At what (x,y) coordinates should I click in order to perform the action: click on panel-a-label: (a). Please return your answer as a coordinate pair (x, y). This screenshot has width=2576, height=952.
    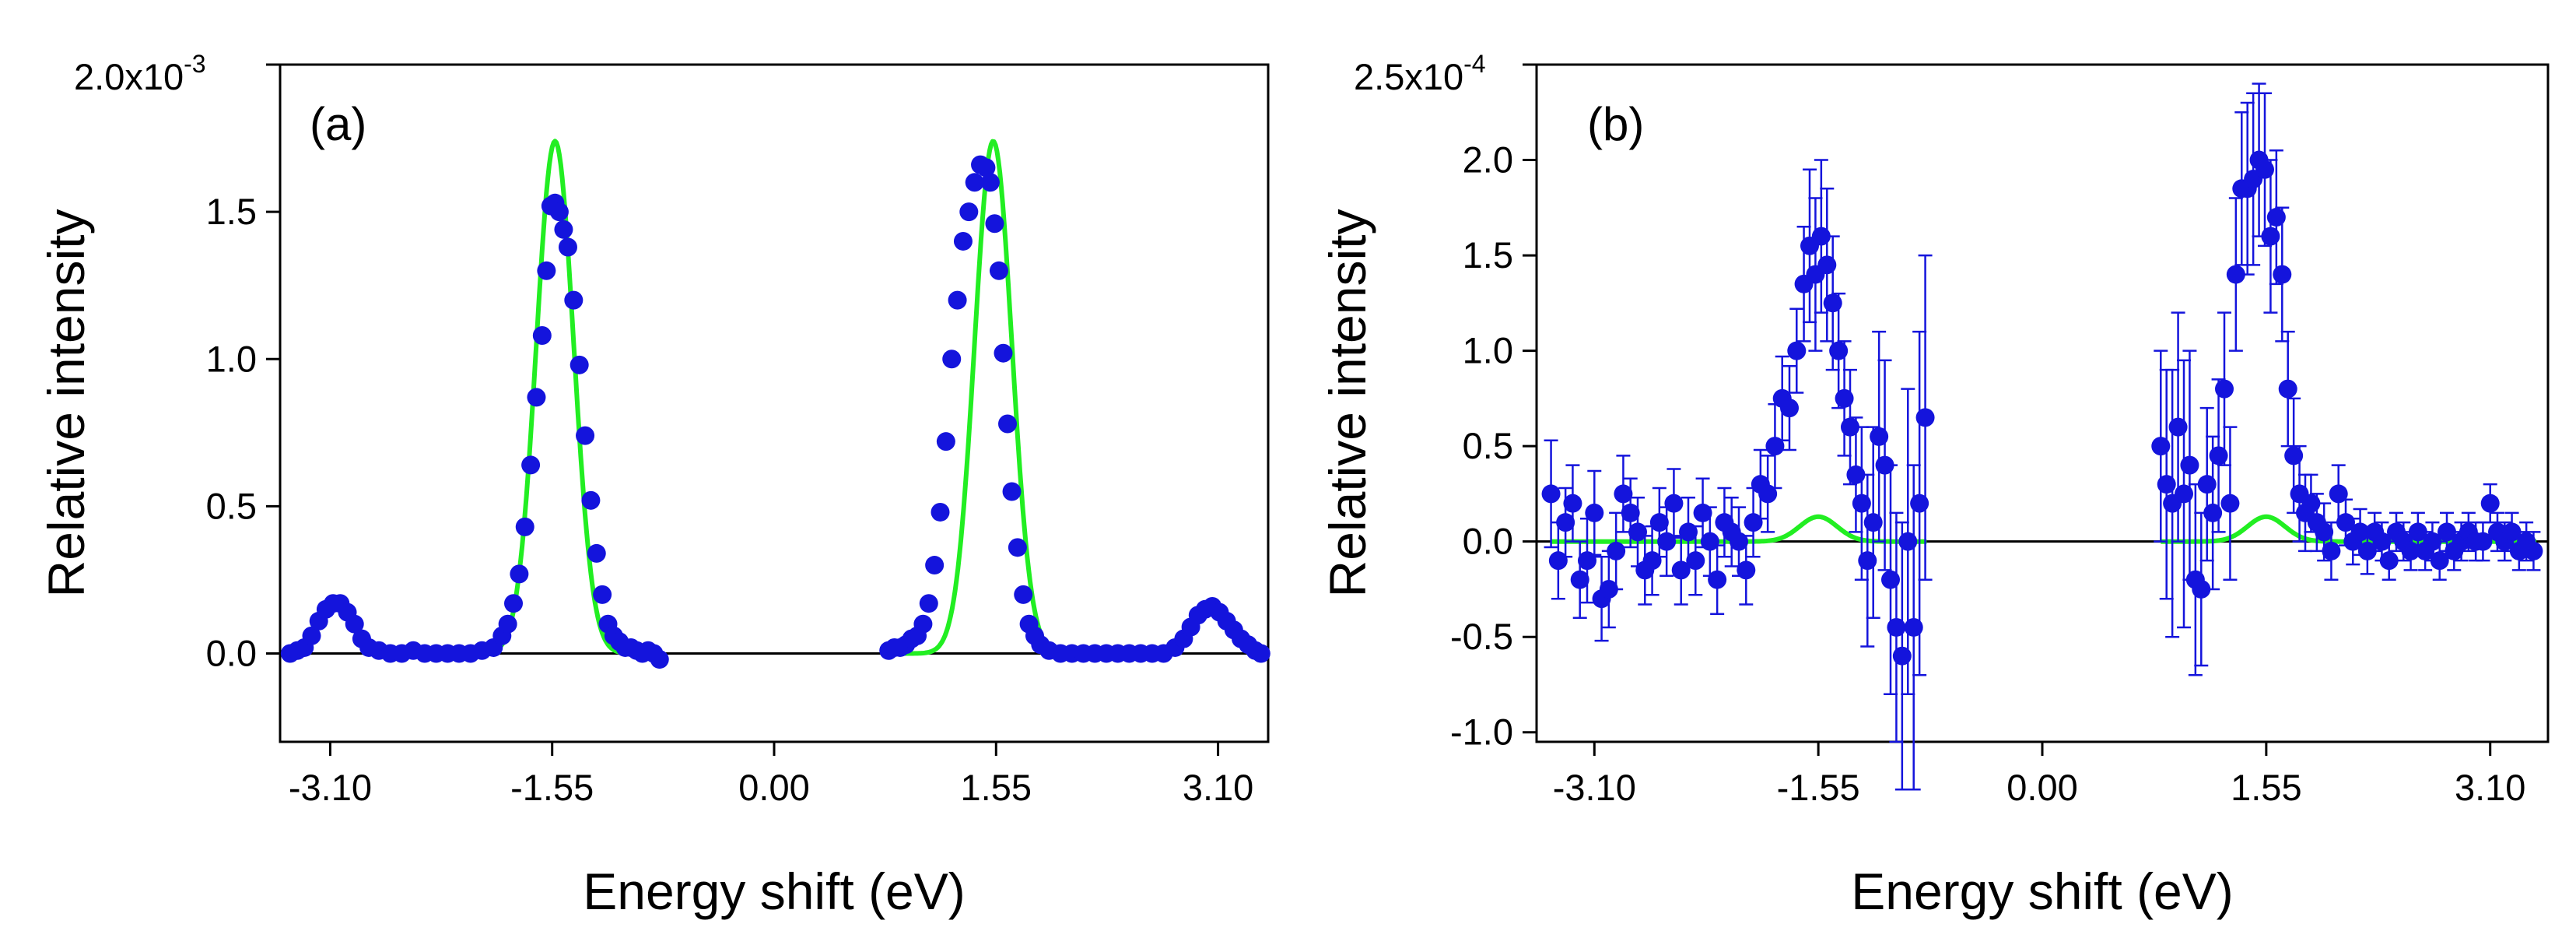
    Looking at the image, I should click on (338, 124).